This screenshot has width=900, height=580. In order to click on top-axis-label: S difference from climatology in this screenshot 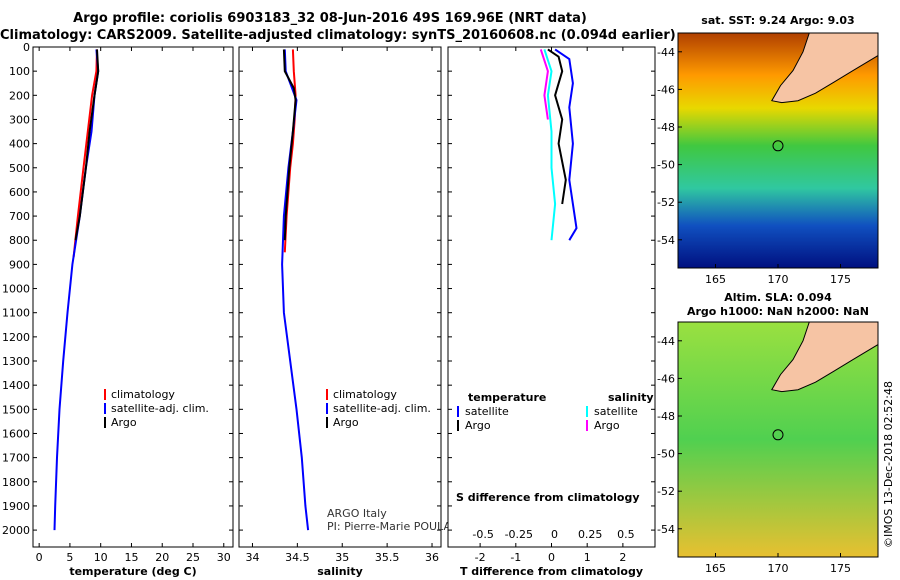, I will do `click(548, 497)`.